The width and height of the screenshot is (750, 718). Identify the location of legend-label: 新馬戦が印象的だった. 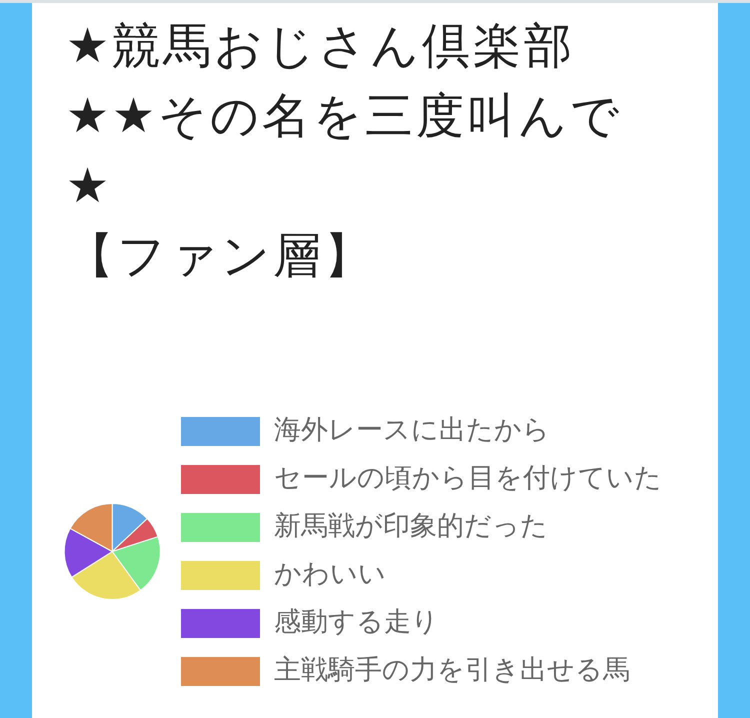
(411, 526).